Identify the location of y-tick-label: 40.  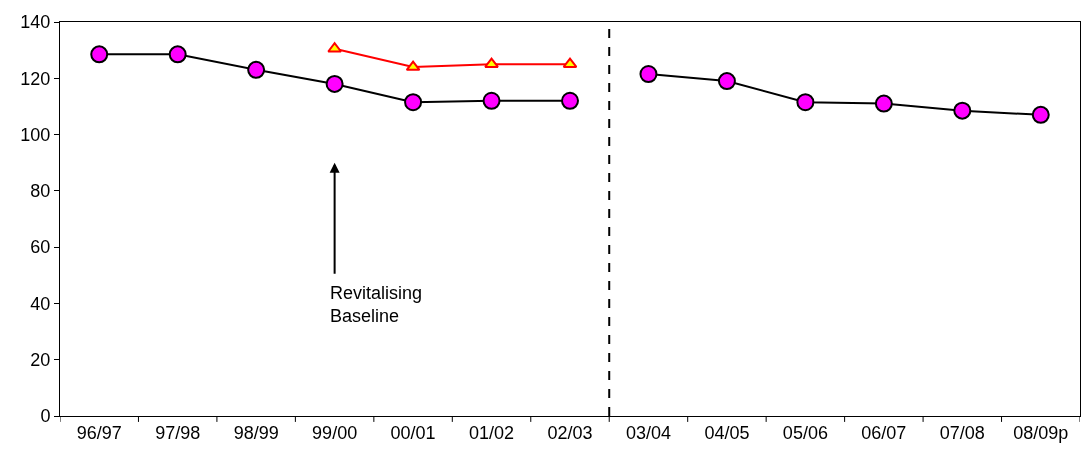
(40, 303).